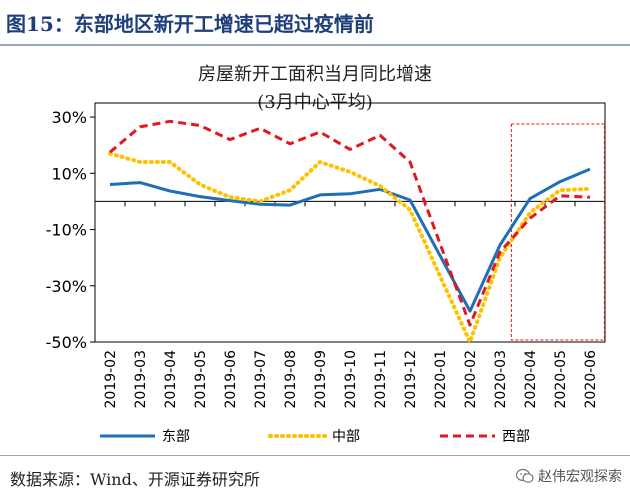 This screenshot has width=630, height=501. Describe the element at coordinates (315, 45) in the screenshot. I see `header-divider` at that location.